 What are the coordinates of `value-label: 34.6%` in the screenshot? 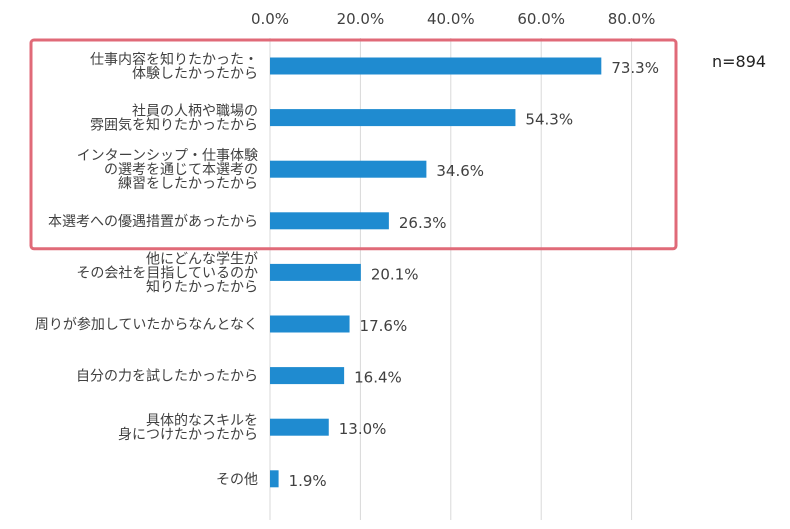 It's located at (460, 171).